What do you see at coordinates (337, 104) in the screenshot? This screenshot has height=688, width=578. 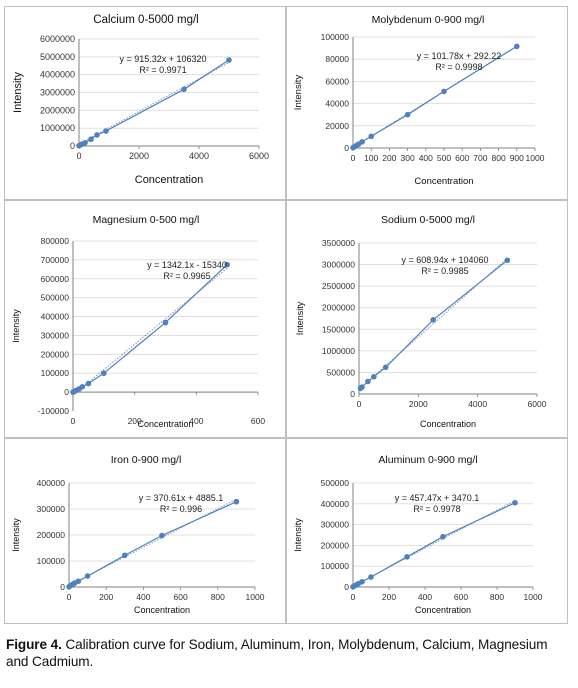 I see `y-tick-label: 40000` at bounding box center [337, 104].